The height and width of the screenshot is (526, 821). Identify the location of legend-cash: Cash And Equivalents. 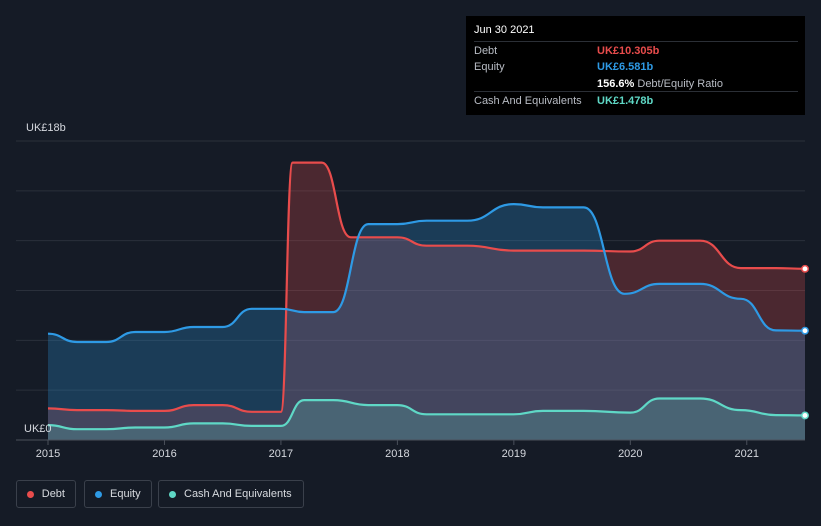
(231, 494).